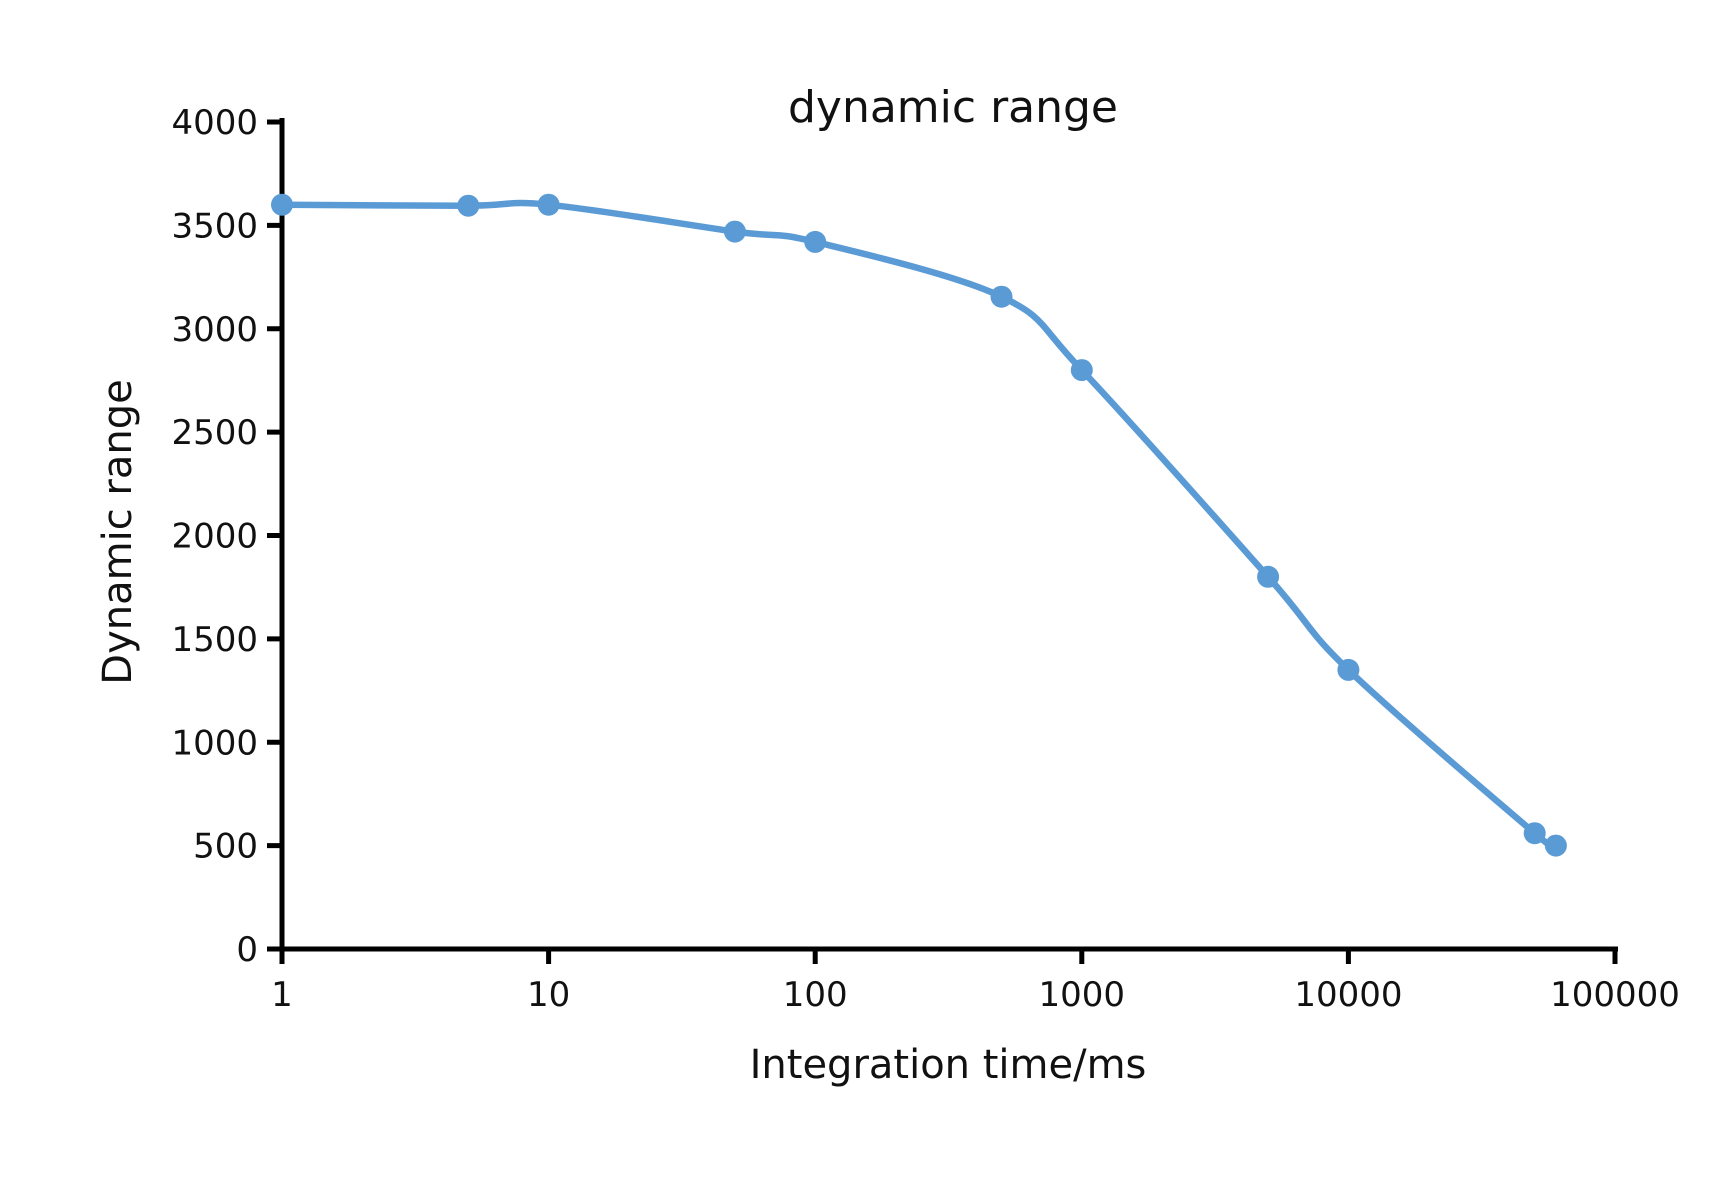  Describe the element at coordinates (214, 226) in the screenshot. I see `y-tick-label: 3500` at that location.